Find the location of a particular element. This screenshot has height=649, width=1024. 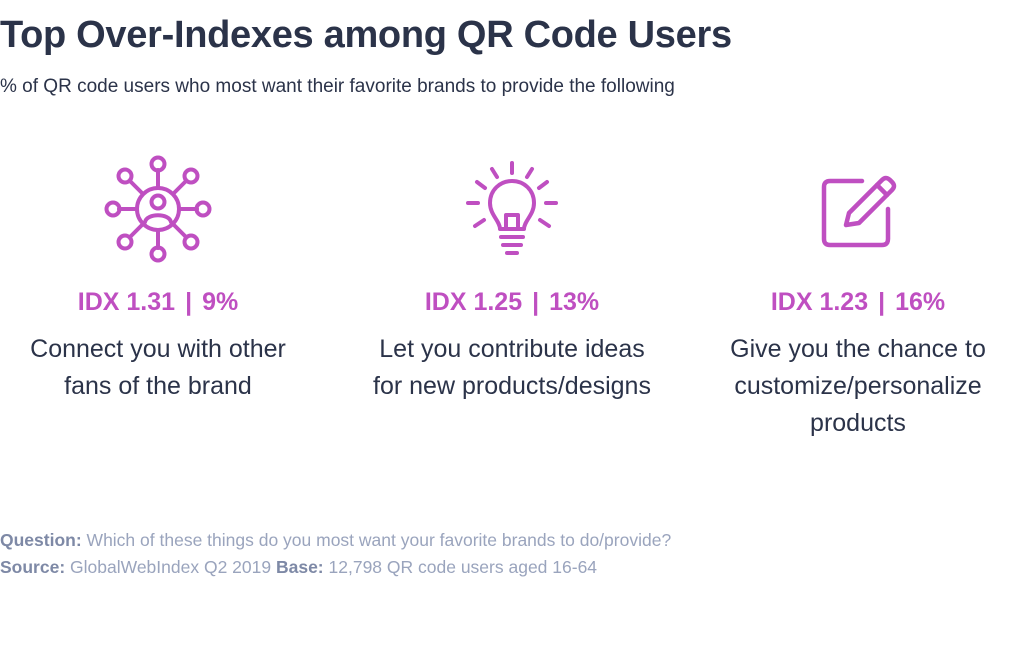

source-text: GlobalWebIndex Q2 2019 is located at coordinates (171, 567).